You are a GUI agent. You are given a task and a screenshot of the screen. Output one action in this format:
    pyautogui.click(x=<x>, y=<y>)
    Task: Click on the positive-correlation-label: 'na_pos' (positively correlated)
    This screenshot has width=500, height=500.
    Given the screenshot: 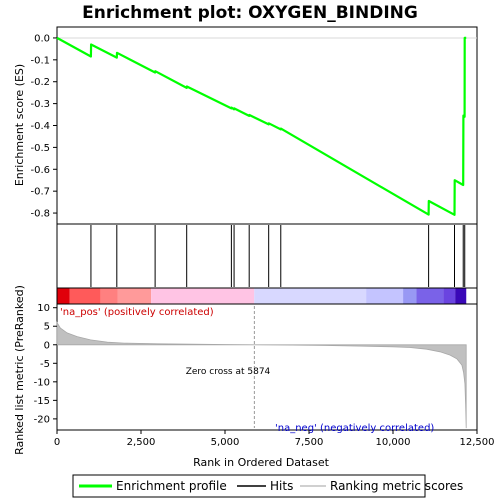 What is the action you would take?
    pyautogui.click(x=137, y=312)
    